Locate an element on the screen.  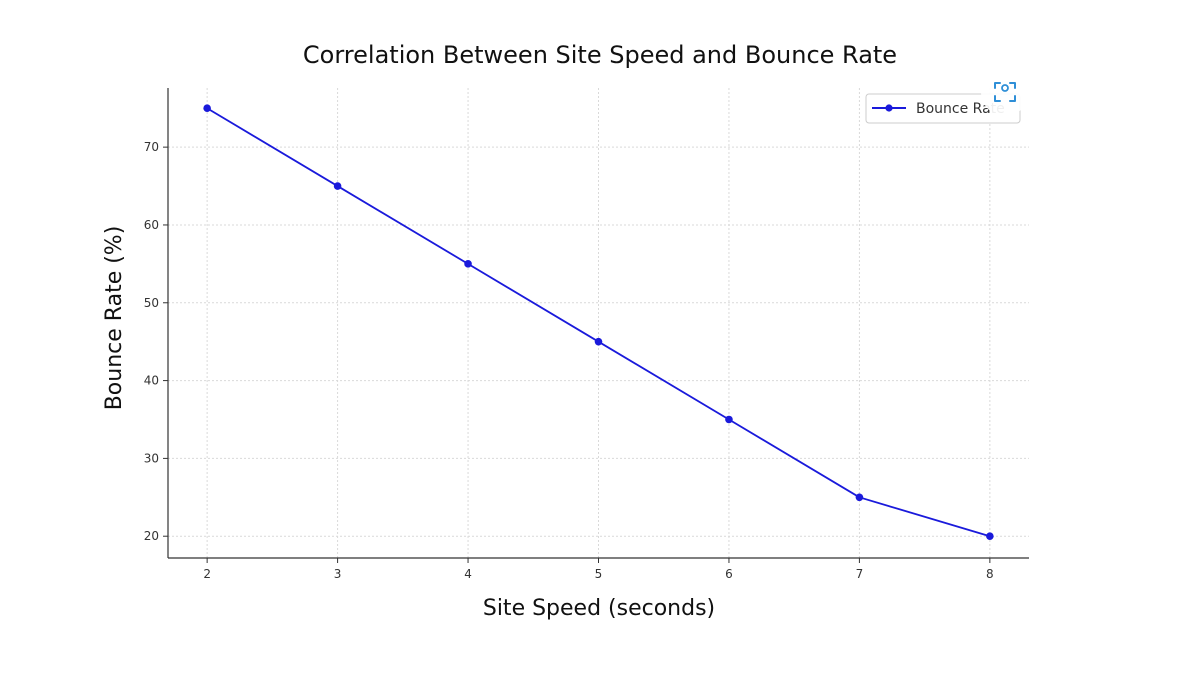
x-ticks: 2 3 4 5 6 7 8 is located at coordinates (598, 569).